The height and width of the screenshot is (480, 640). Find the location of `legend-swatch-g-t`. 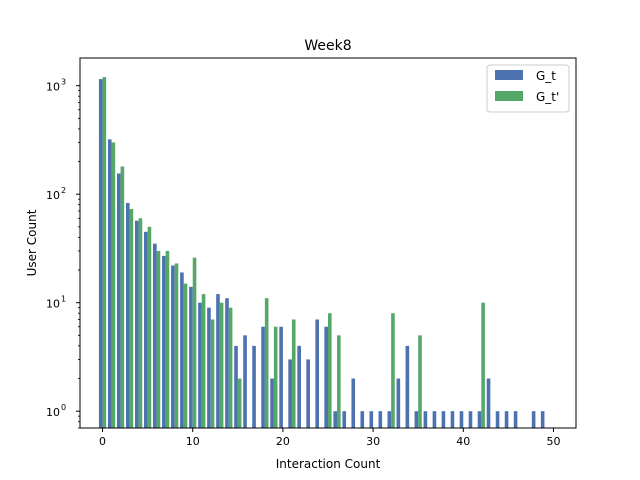

legend-swatch-g-t is located at coordinates (509, 75).